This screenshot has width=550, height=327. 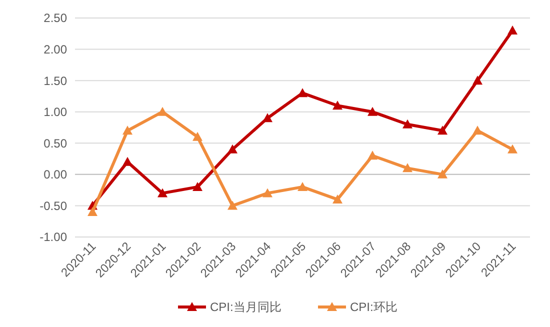 I want to click on legend-label: CPI:当月同比, so click(x=246, y=307).